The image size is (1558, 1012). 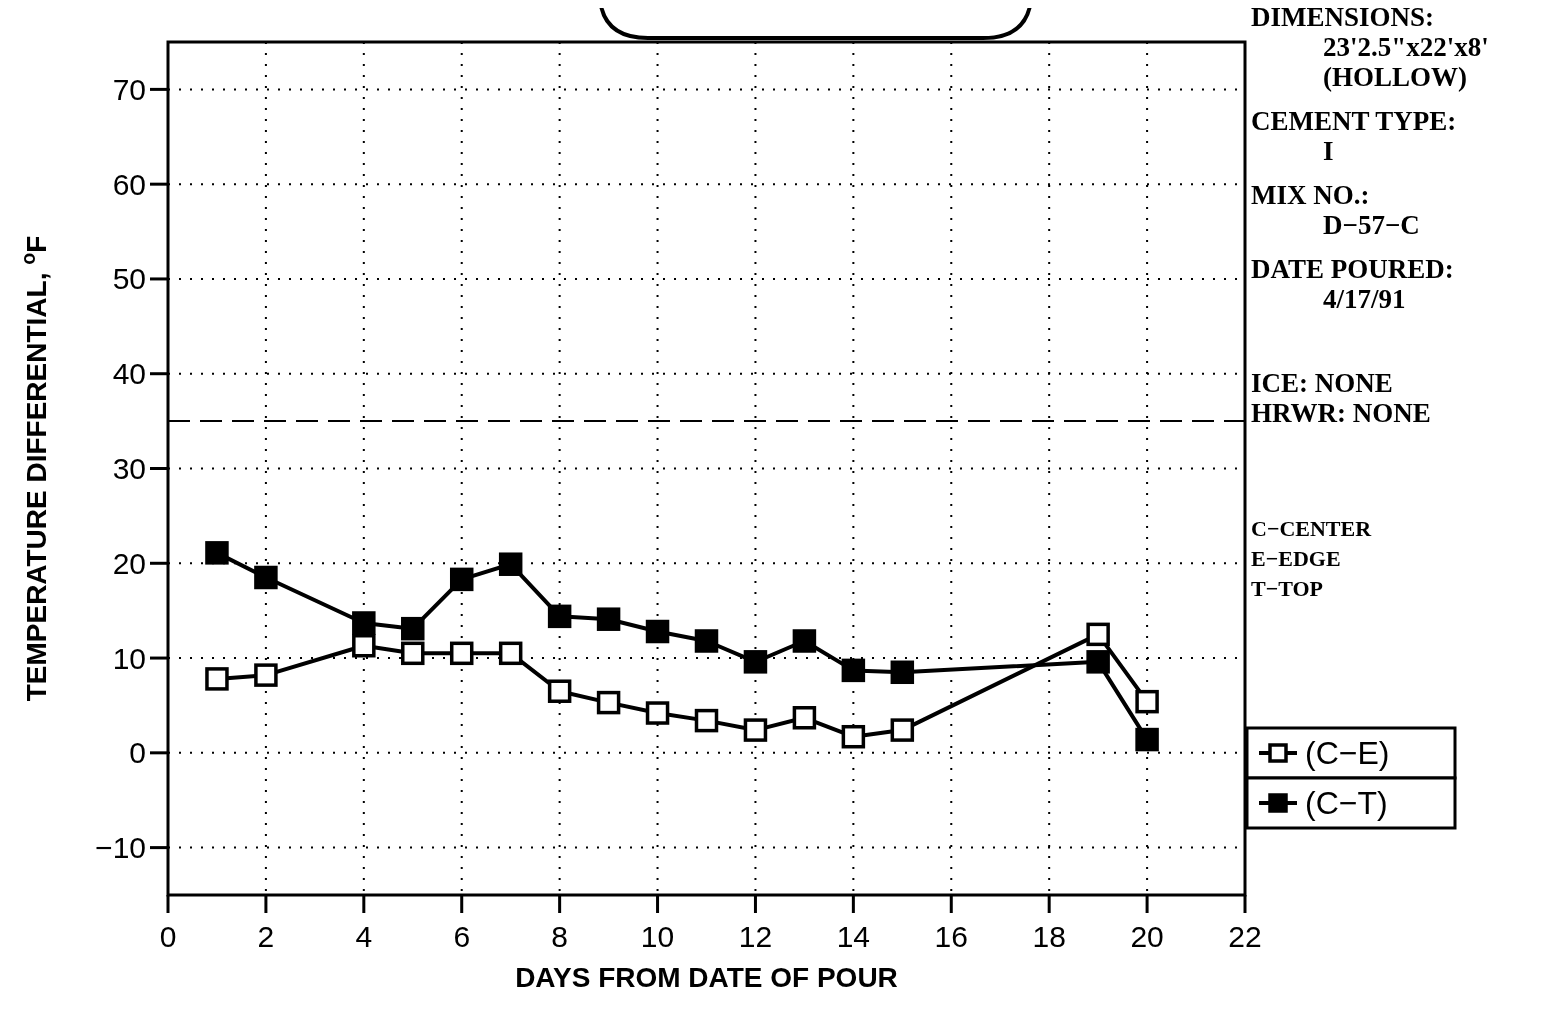 What do you see at coordinates (364, 936) in the screenshot?
I see `x-tick-label: 4` at bounding box center [364, 936].